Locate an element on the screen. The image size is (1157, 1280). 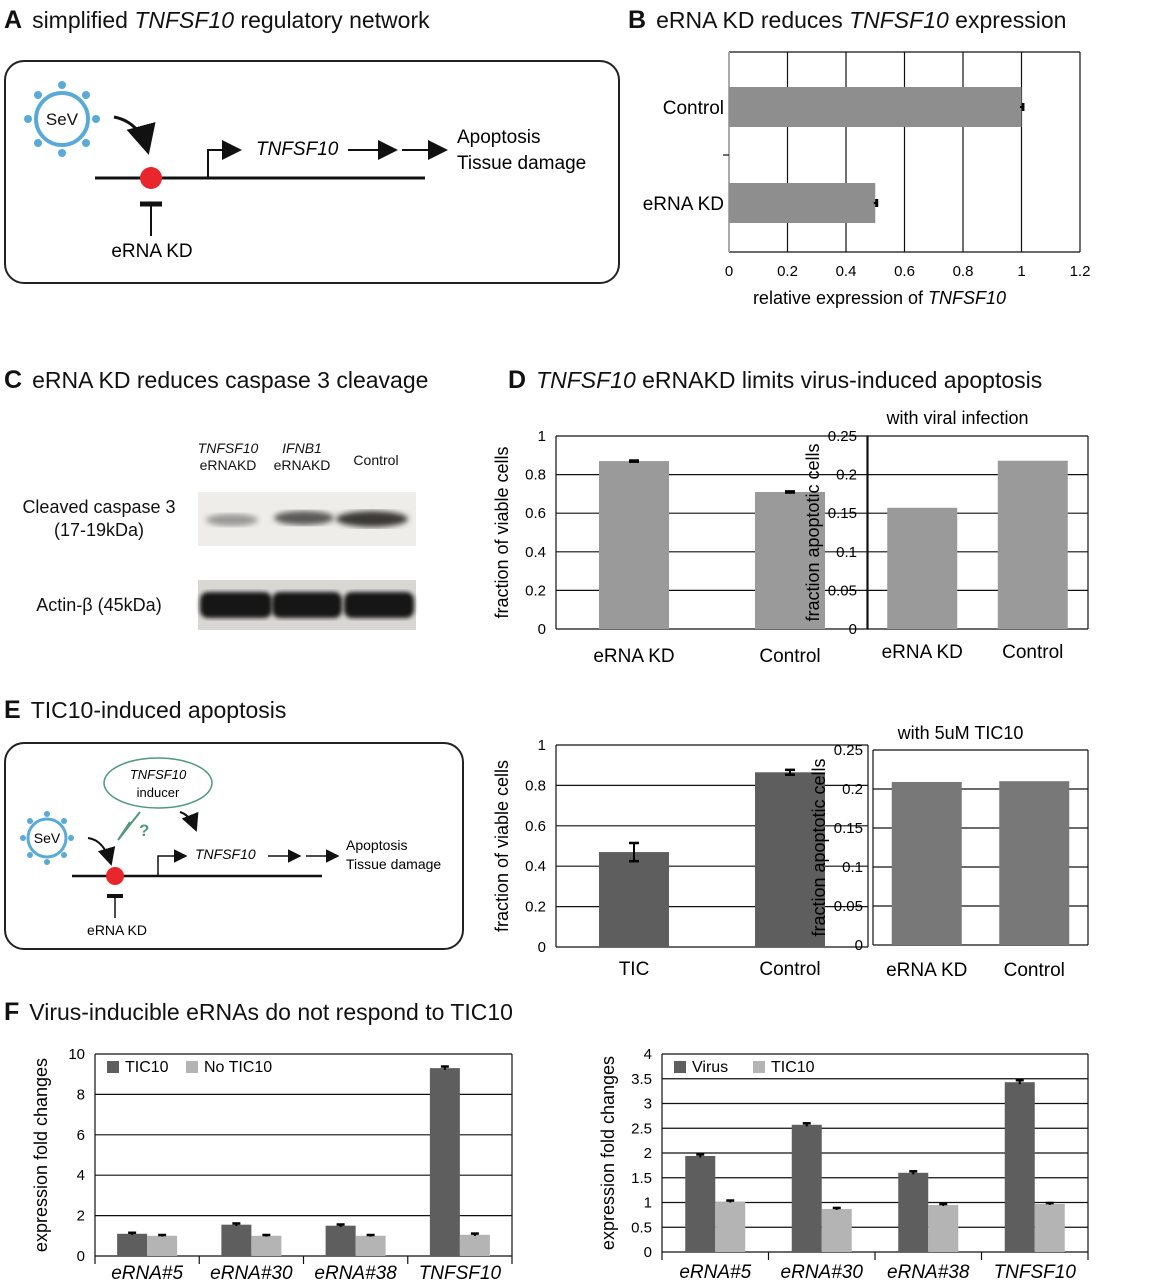
panel-a-title-pre: simplified is located at coordinates (83, 20).